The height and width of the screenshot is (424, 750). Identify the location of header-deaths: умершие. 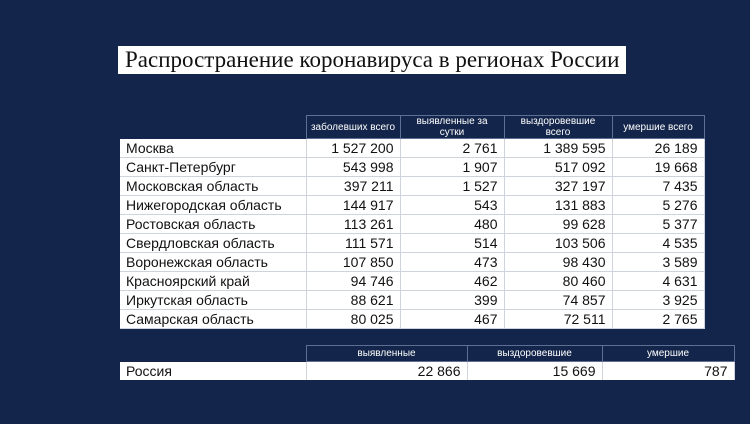
(668, 353).